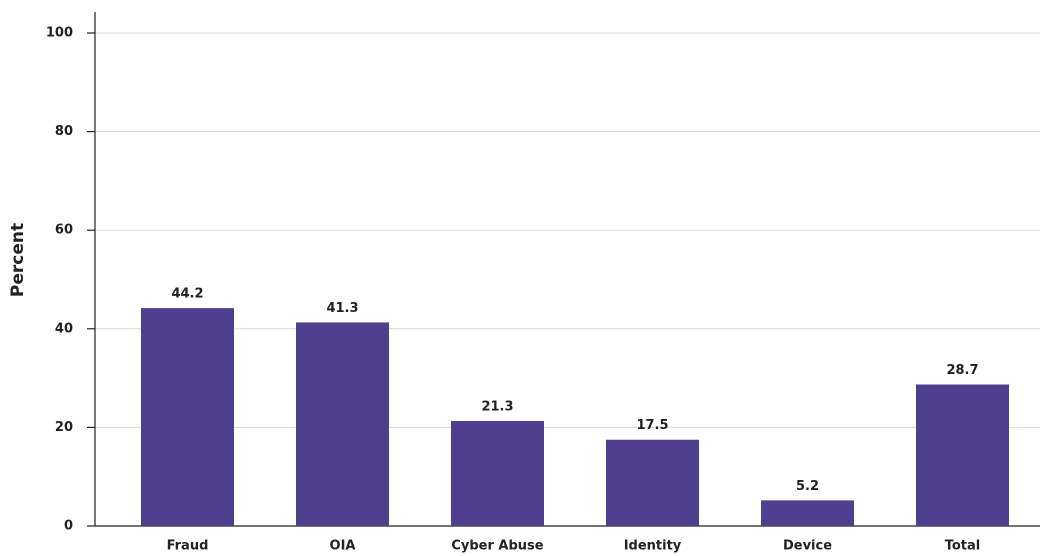 This screenshot has height=556, width=1041. I want to click on data-label: 44.2, so click(187, 294).